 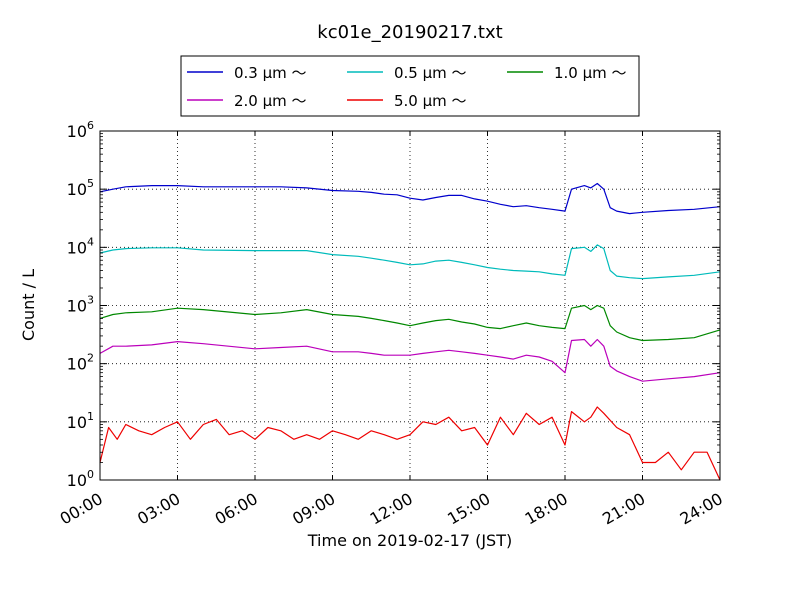 What do you see at coordinates (430, 73) in the screenshot?
I see `legend-label: 0.5 μm ～` at bounding box center [430, 73].